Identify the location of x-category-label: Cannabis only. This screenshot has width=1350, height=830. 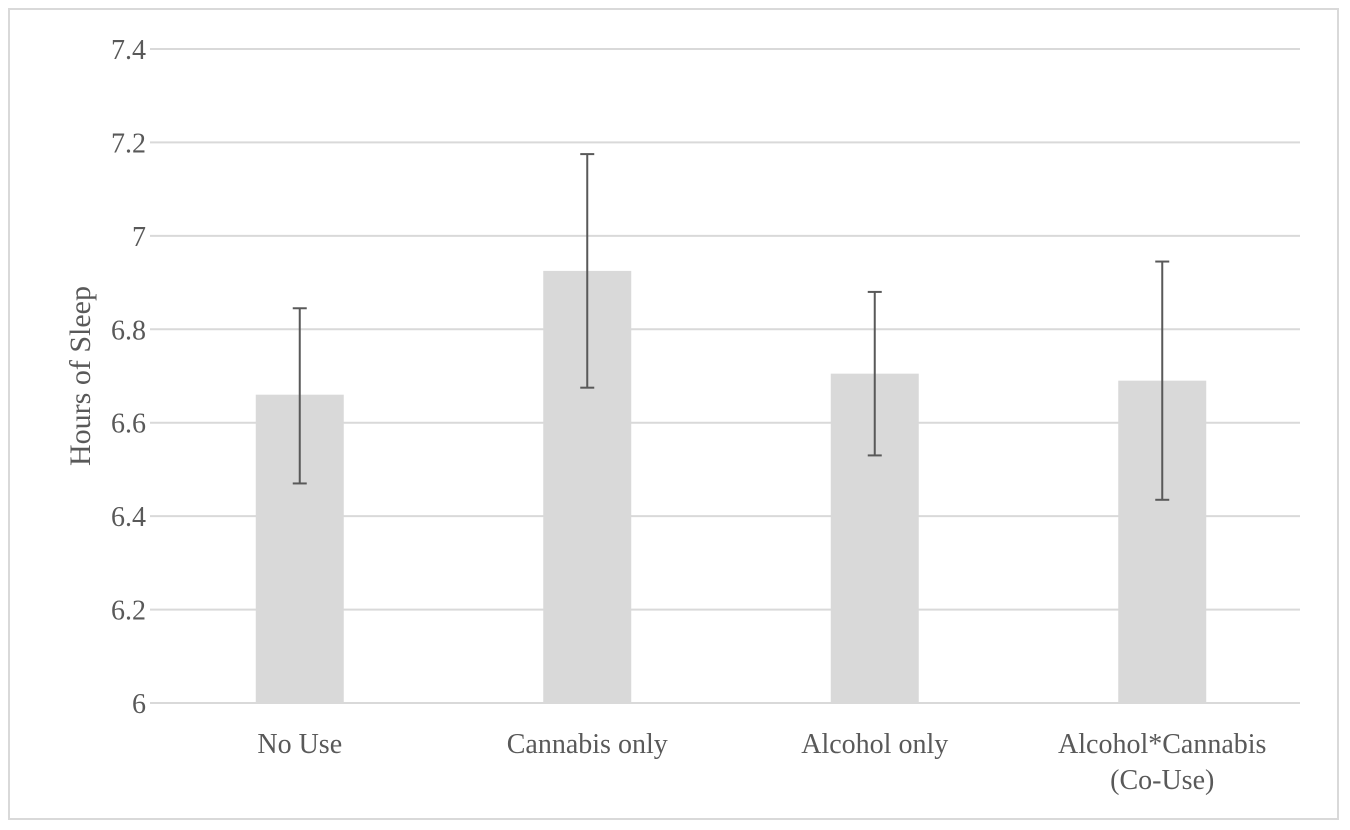
(587, 744).